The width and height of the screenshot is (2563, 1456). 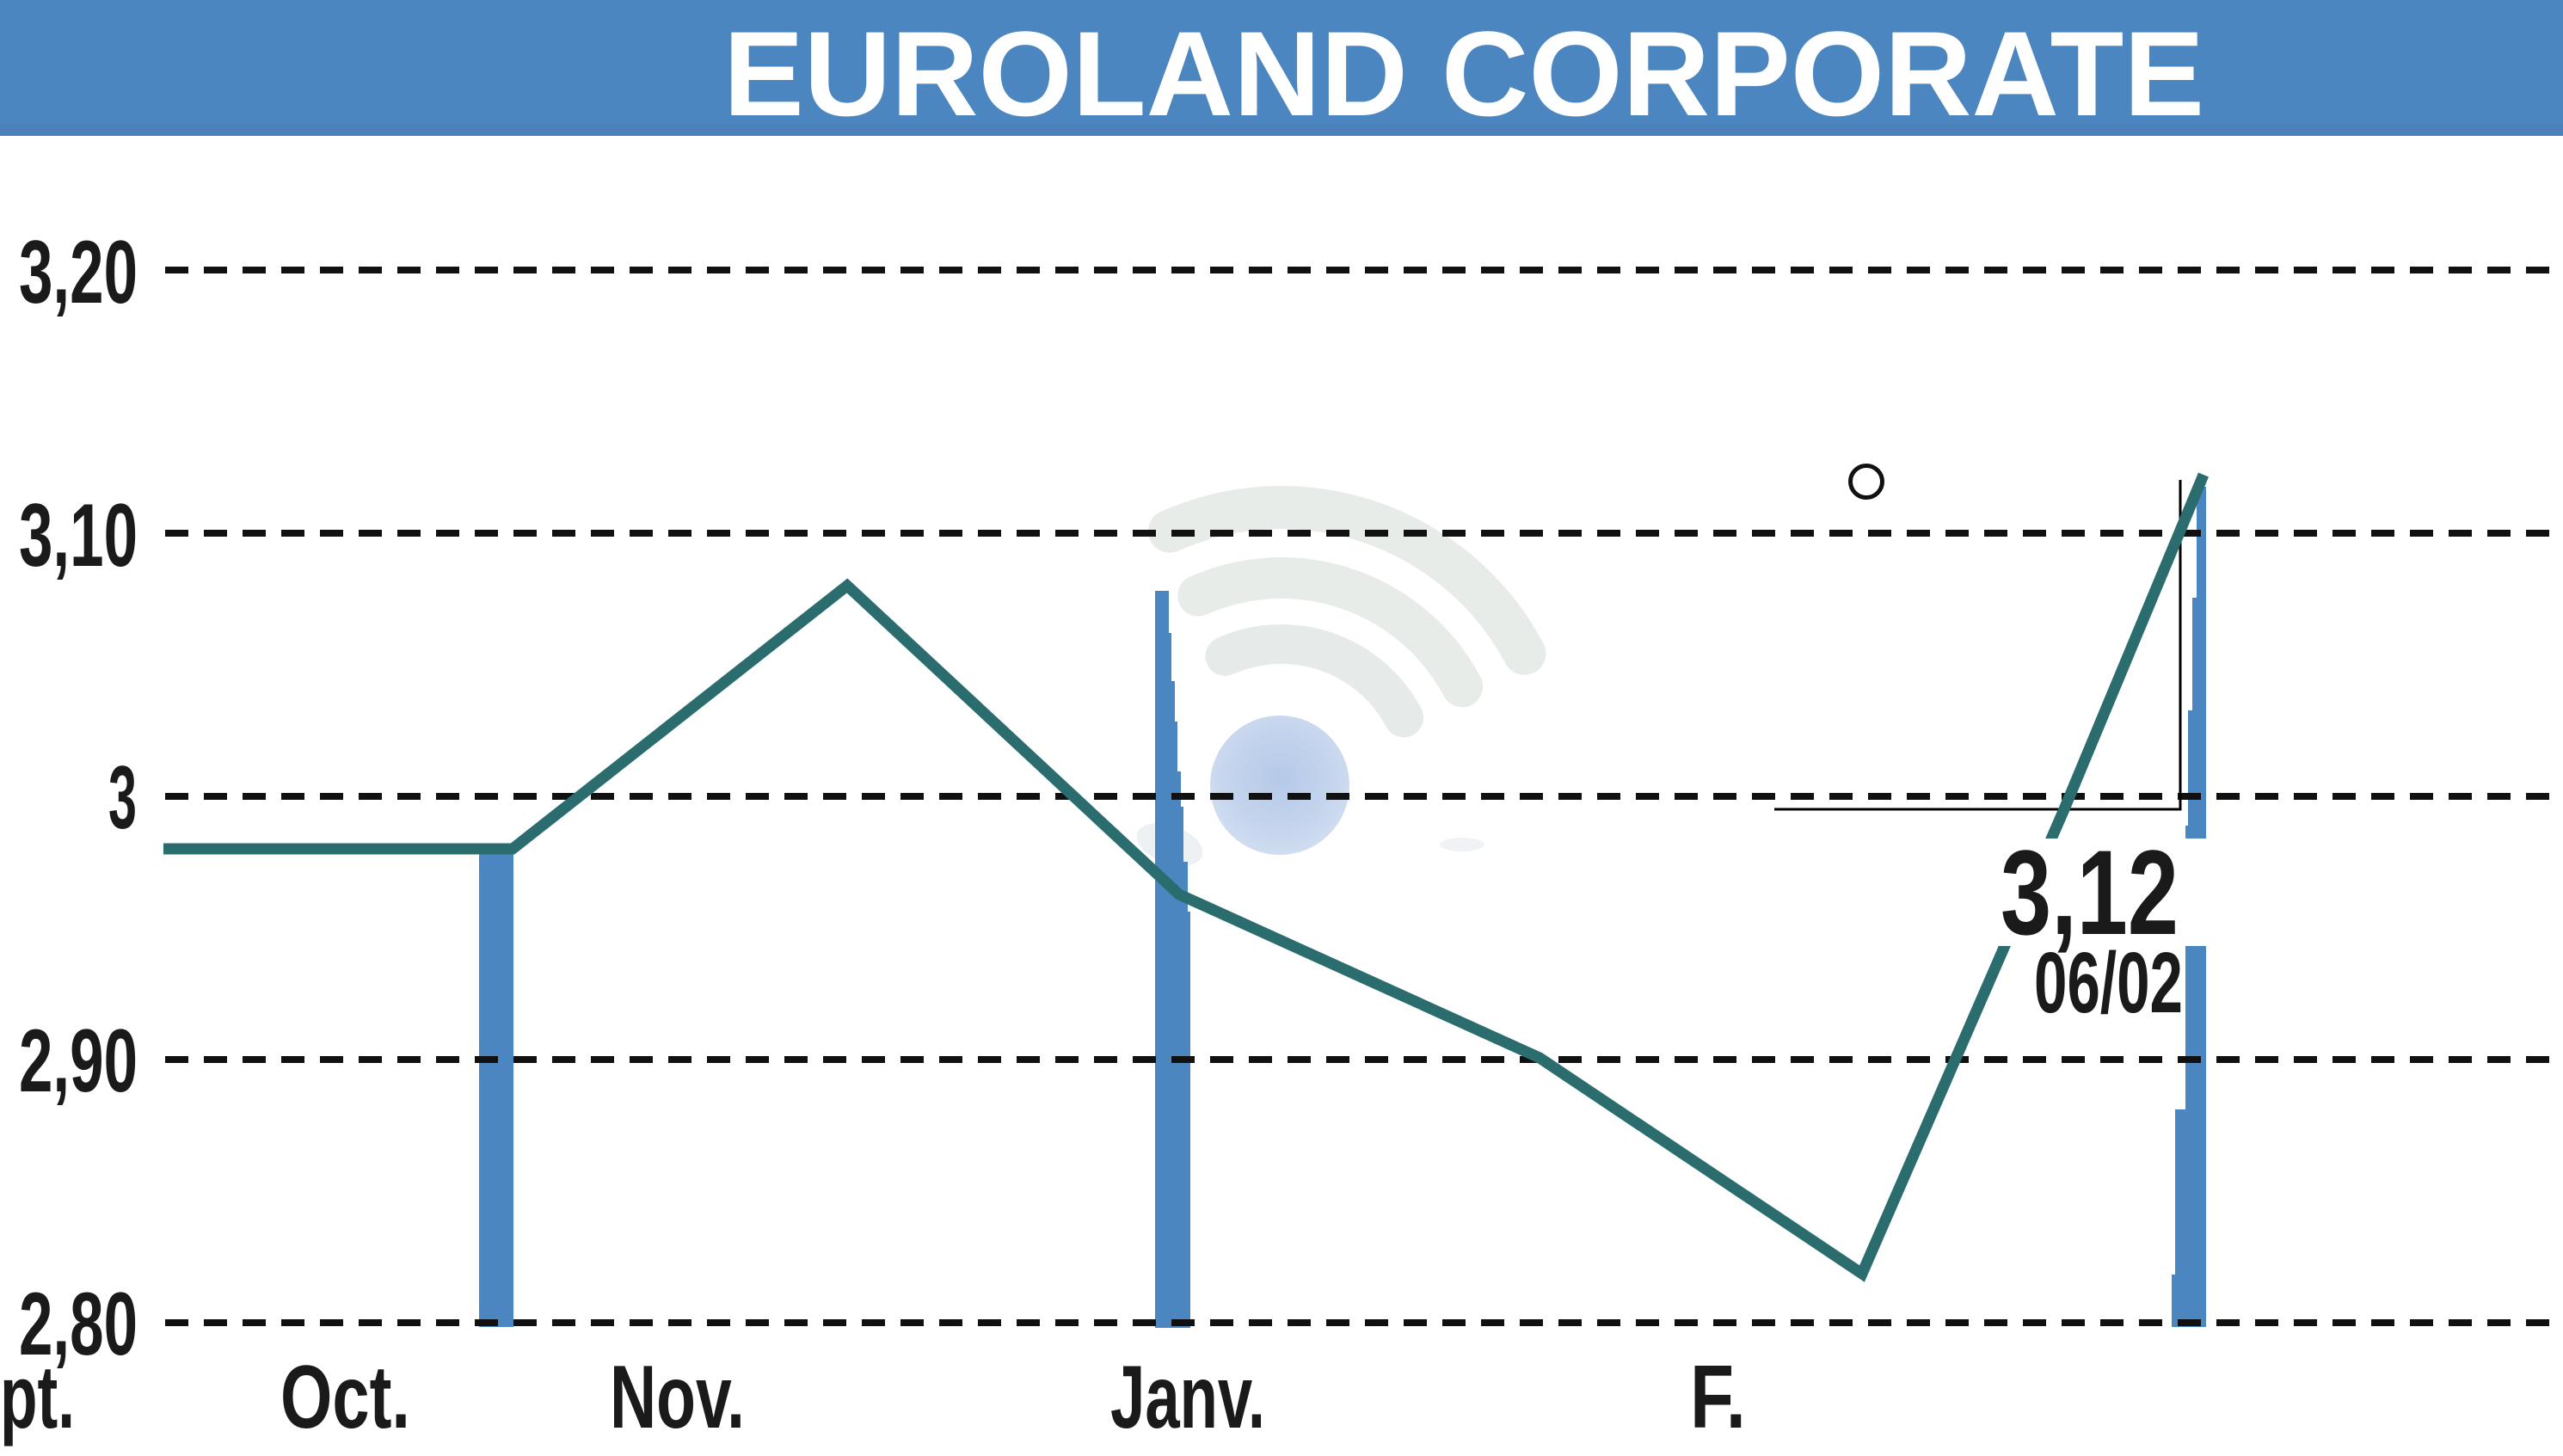 I want to click on svg-text: 3, so click(x=122, y=798).